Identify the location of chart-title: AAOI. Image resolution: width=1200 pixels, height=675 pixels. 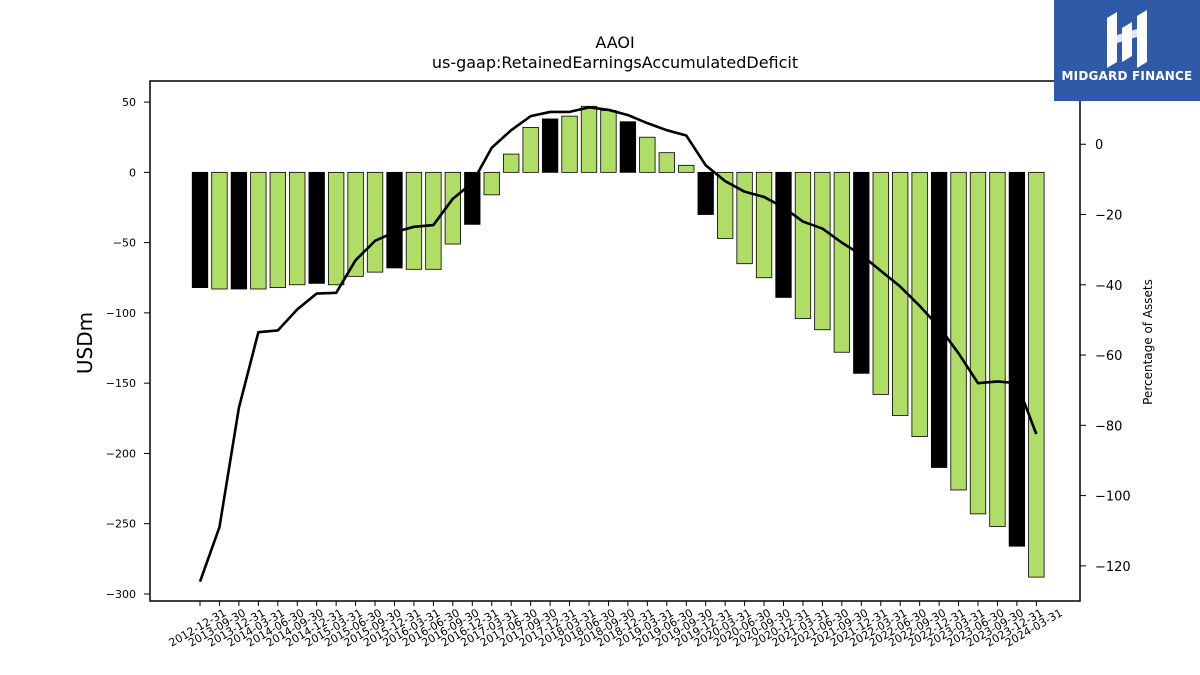
(614, 42).